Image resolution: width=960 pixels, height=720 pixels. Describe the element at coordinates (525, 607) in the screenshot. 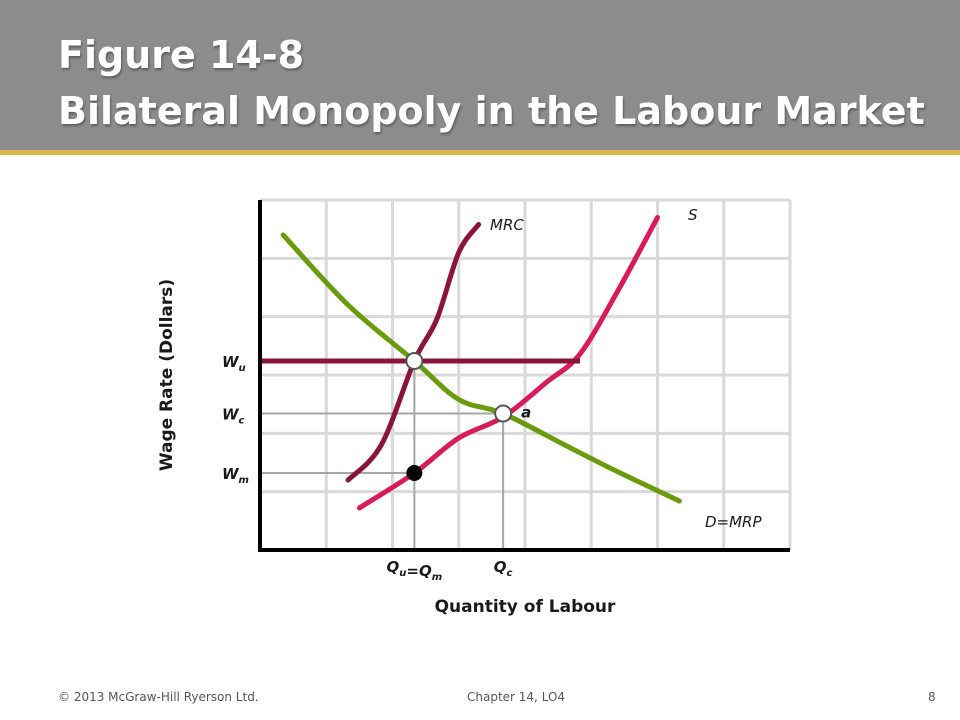

I see `x-axis-label: Quantity of Labour` at that location.